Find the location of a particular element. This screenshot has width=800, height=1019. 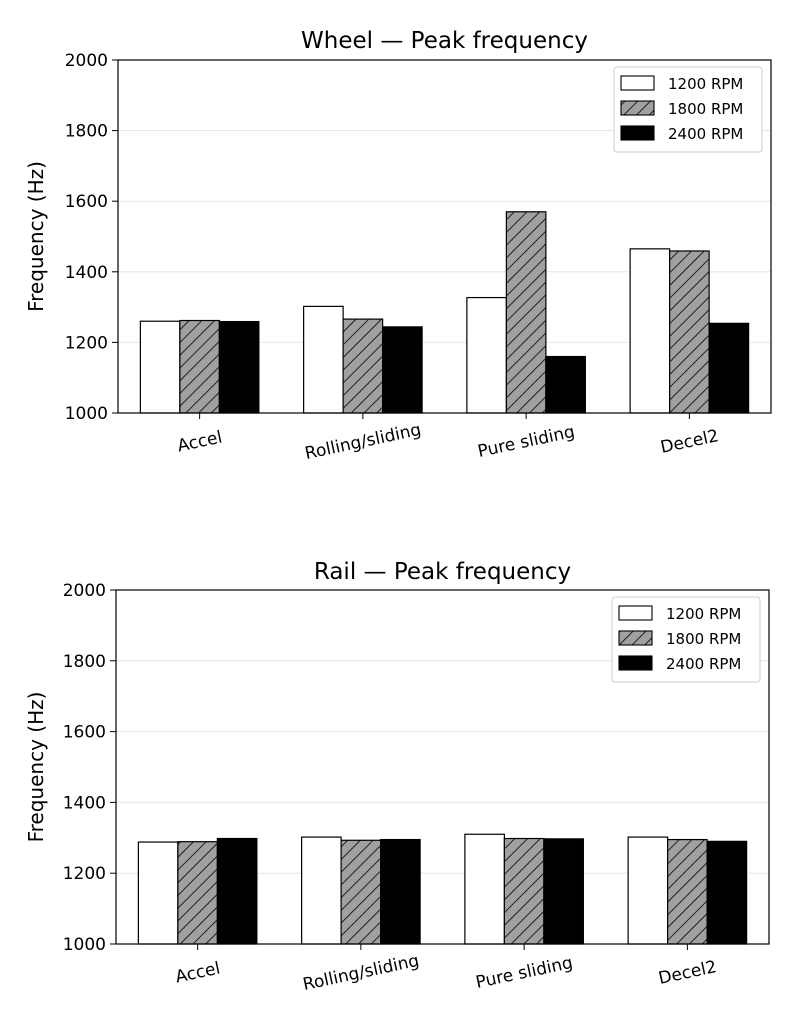

chart-title: Rail — Peak frequency is located at coordinates (442, 572).